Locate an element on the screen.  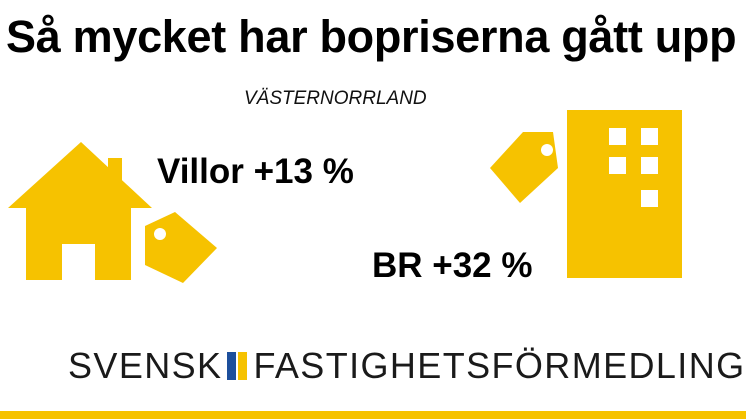
bottom-accent-bar is located at coordinates (373, 415).